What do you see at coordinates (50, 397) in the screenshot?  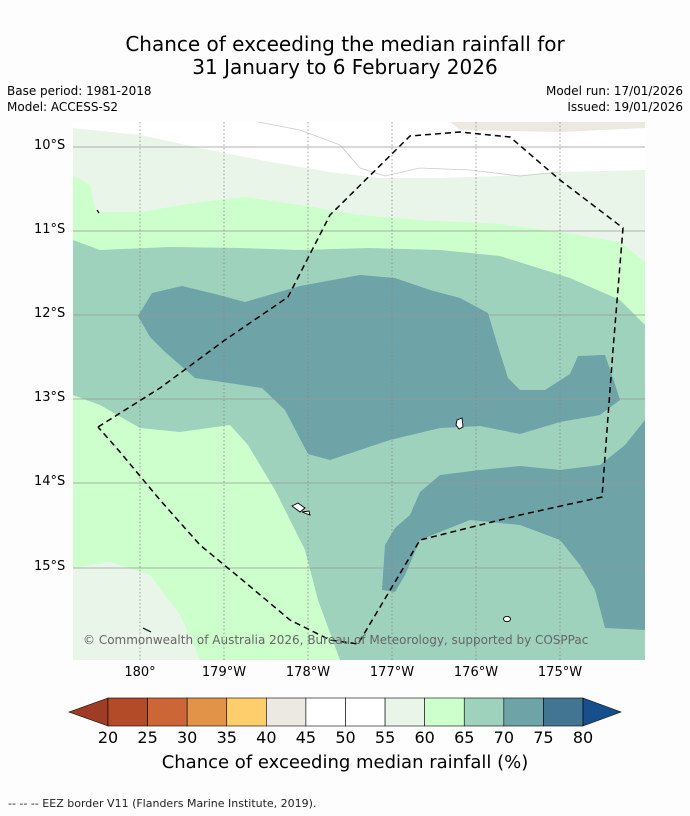 I see `lat-label-13s: 13°S` at bounding box center [50, 397].